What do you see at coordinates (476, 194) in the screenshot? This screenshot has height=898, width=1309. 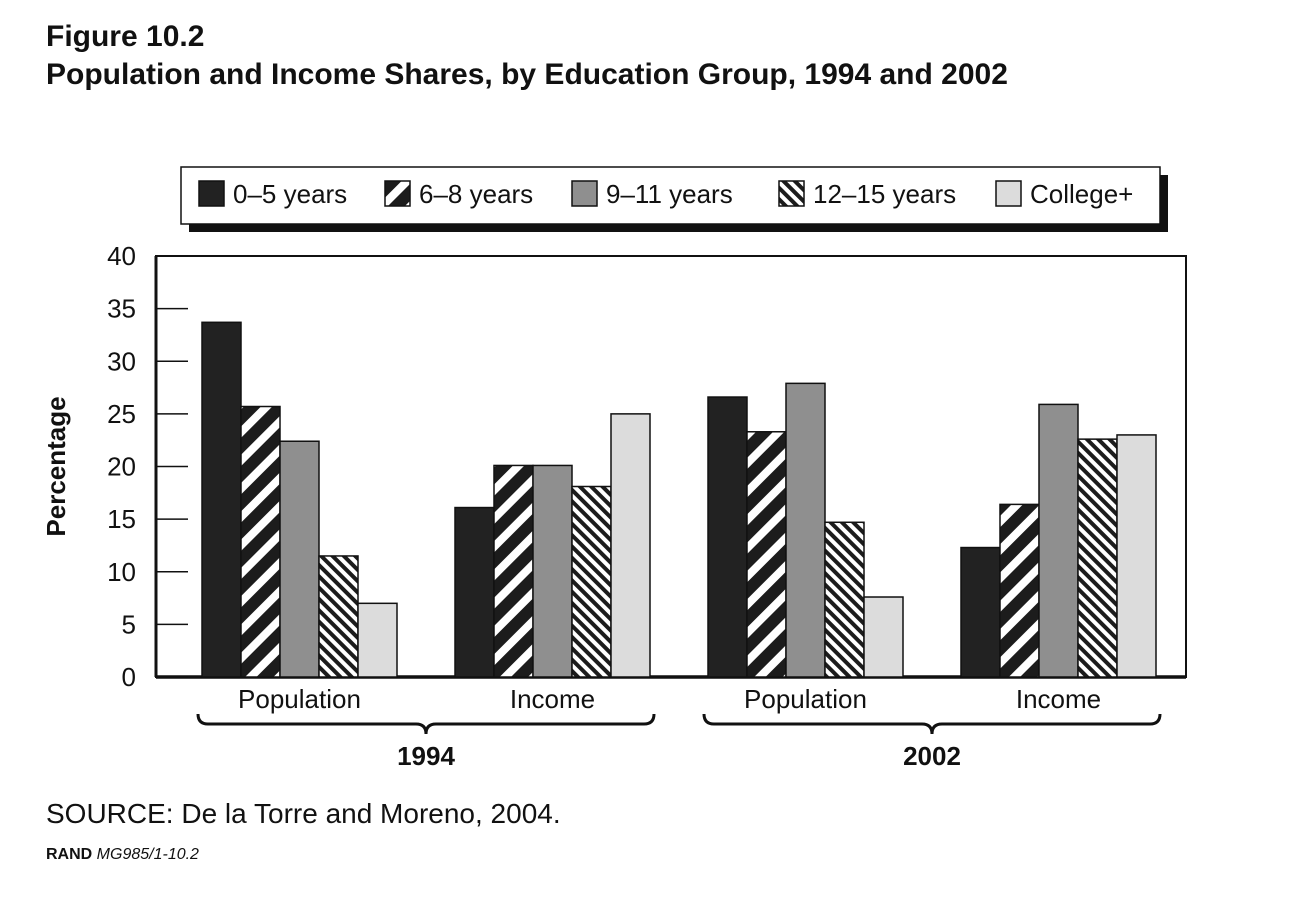 I see `legend-label: 6–8 years` at bounding box center [476, 194].